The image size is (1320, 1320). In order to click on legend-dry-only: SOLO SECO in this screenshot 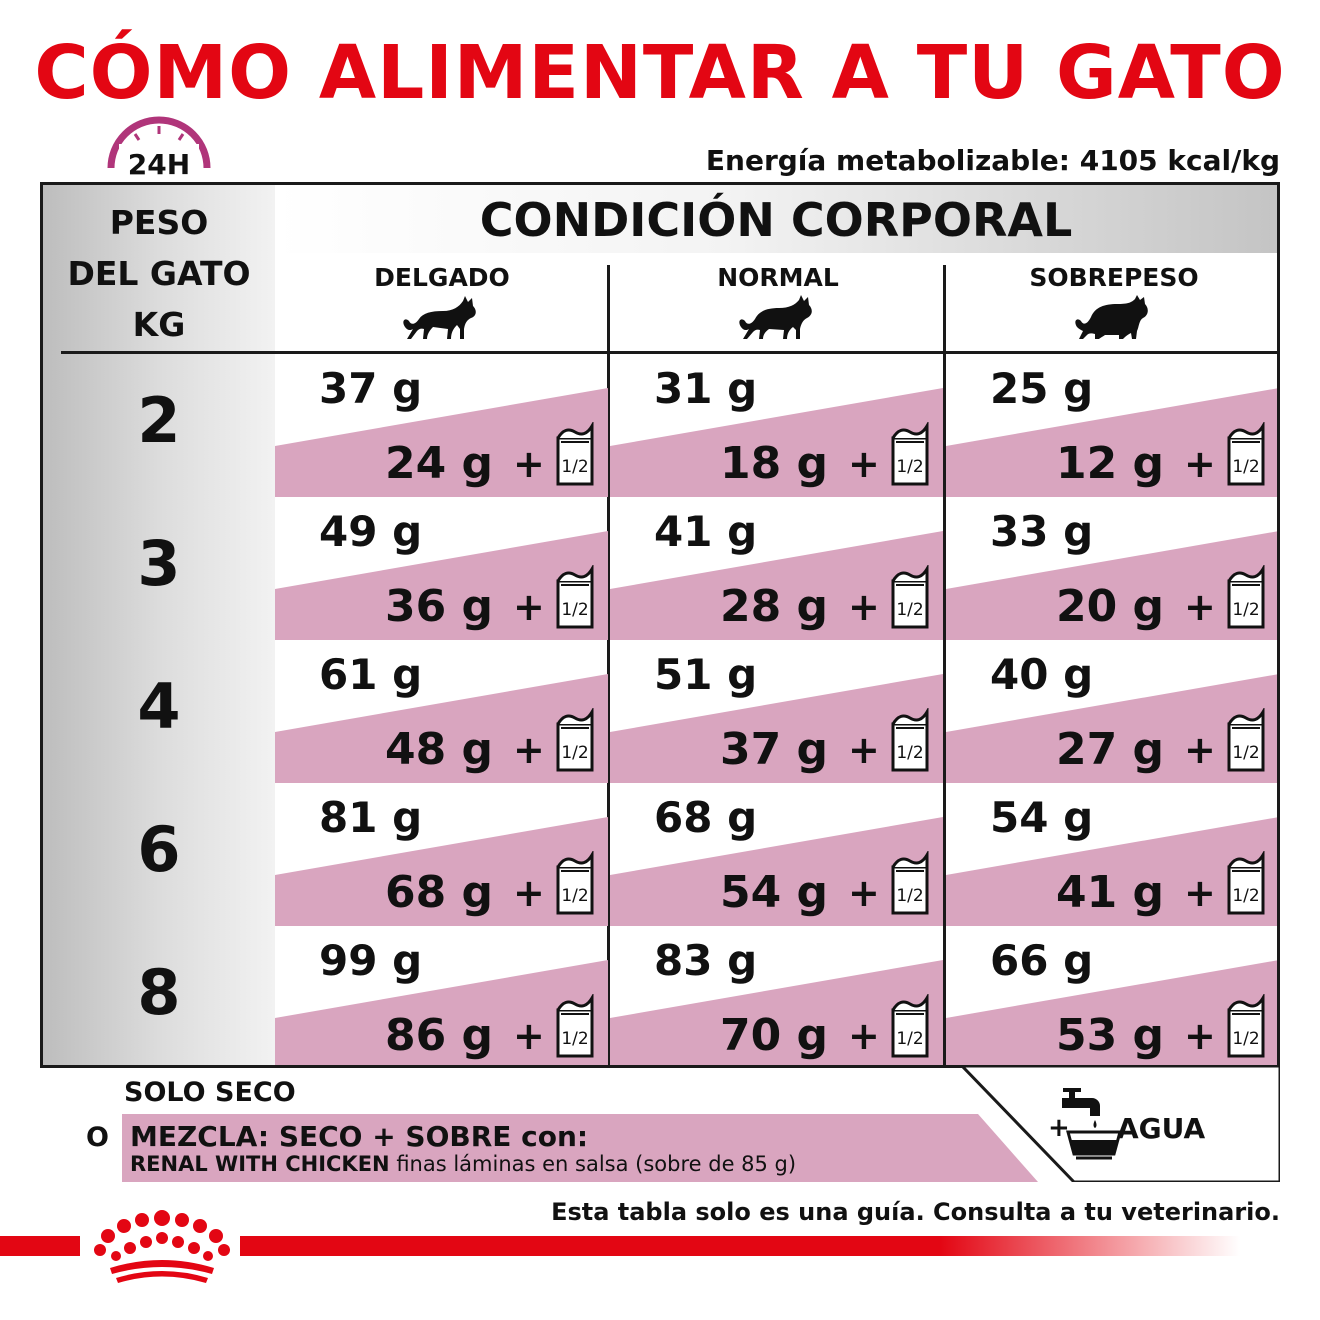, I will do `click(210, 1092)`.